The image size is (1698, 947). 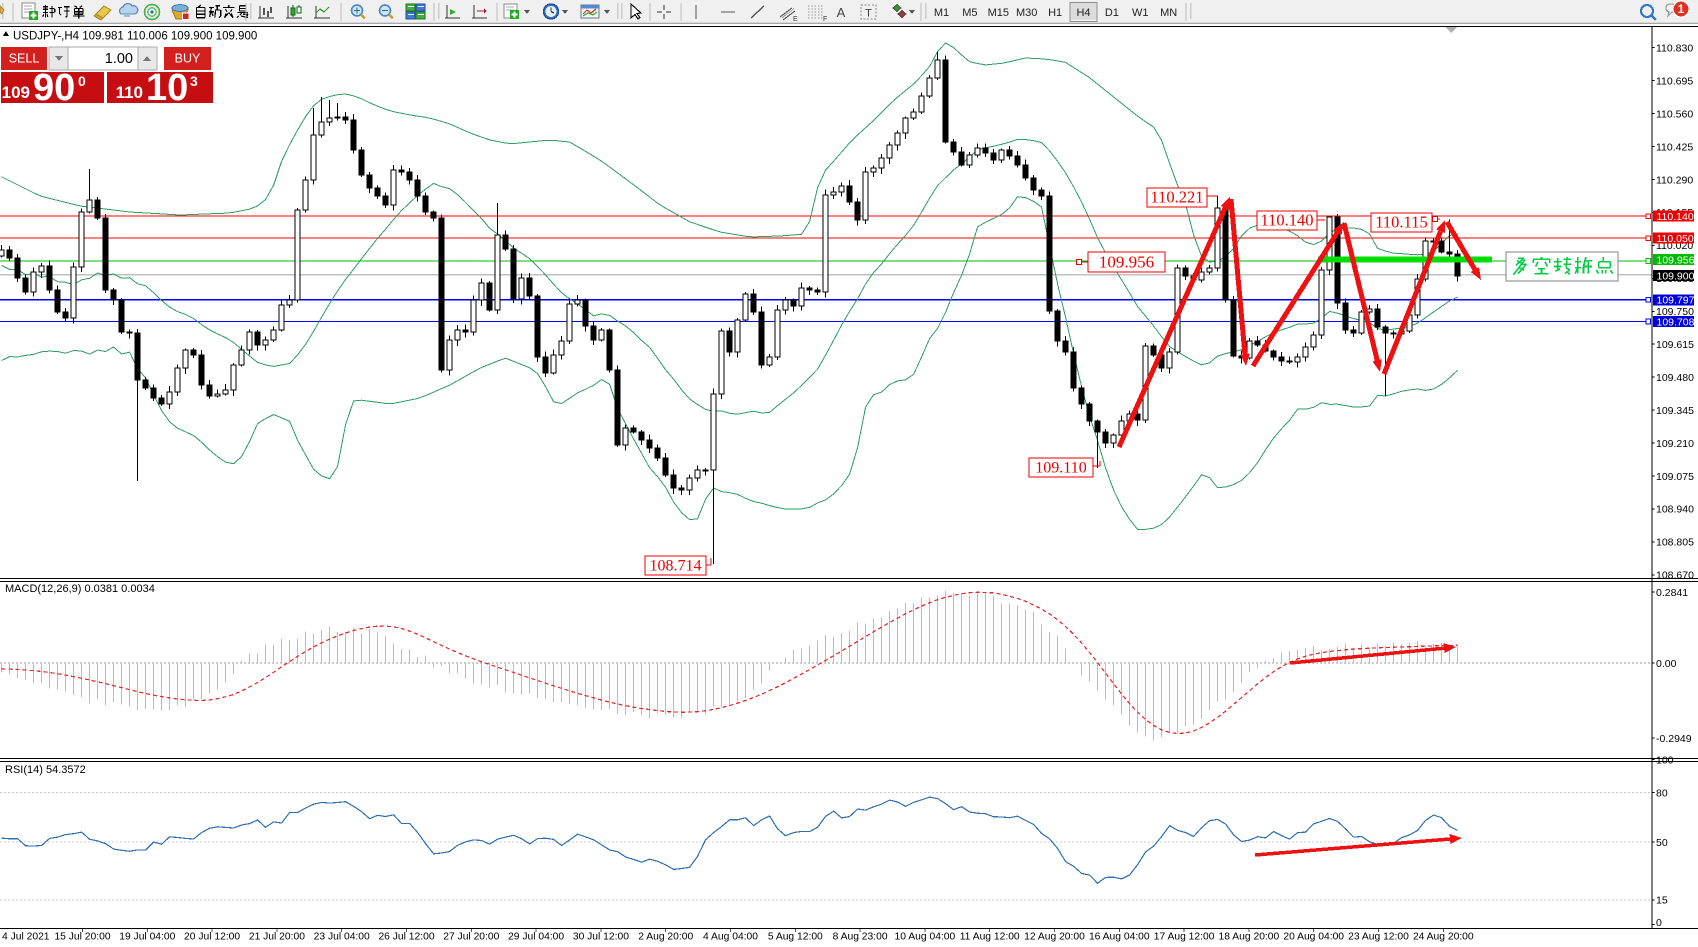 What do you see at coordinates (1675, 345) in the screenshot?
I see `svg-text: 109.615` at bounding box center [1675, 345].